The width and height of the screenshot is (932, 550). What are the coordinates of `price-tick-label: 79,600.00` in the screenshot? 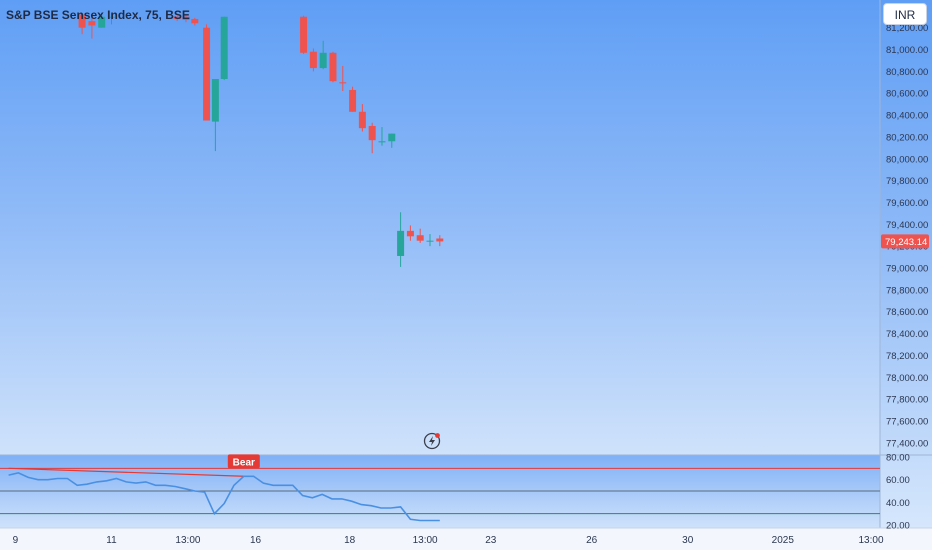 It's located at (907, 203).